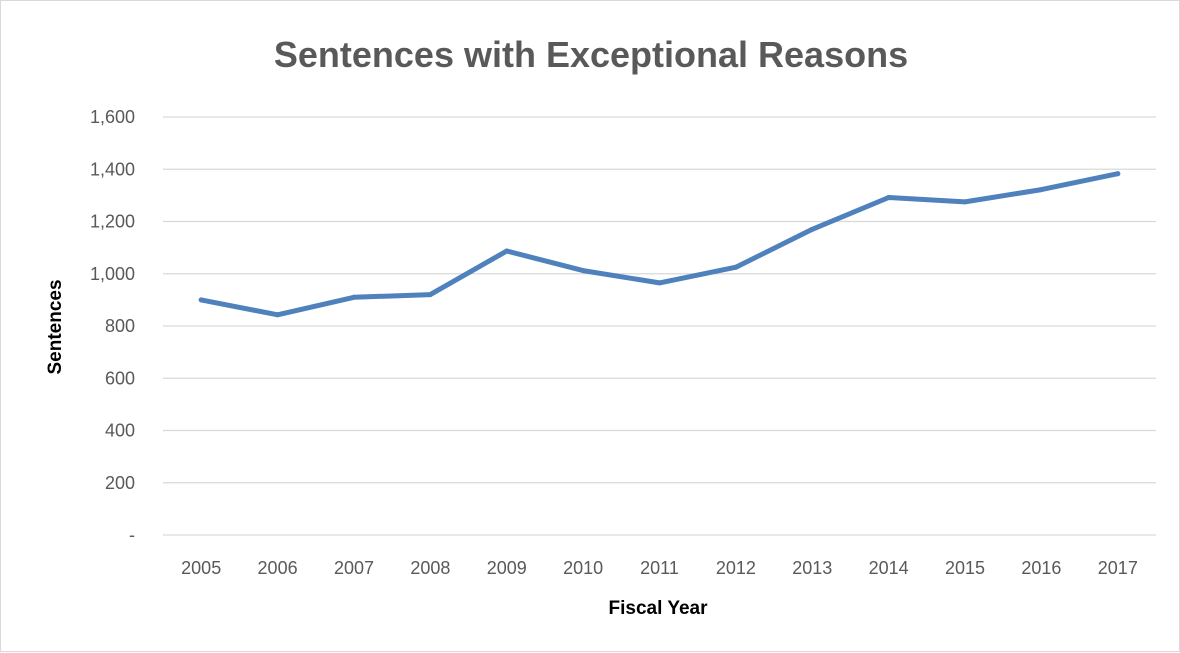 This screenshot has height=653, width=1180. What do you see at coordinates (1118, 568) in the screenshot?
I see `x-tick-label: 2017` at bounding box center [1118, 568].